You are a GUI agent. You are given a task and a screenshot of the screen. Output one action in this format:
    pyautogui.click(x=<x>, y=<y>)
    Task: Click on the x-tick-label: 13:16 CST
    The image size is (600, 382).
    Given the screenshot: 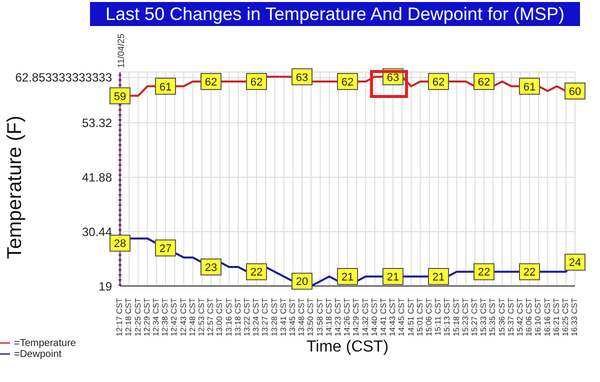 What is the action you would take?
    pyautogui.click(x=229, y=317)
    